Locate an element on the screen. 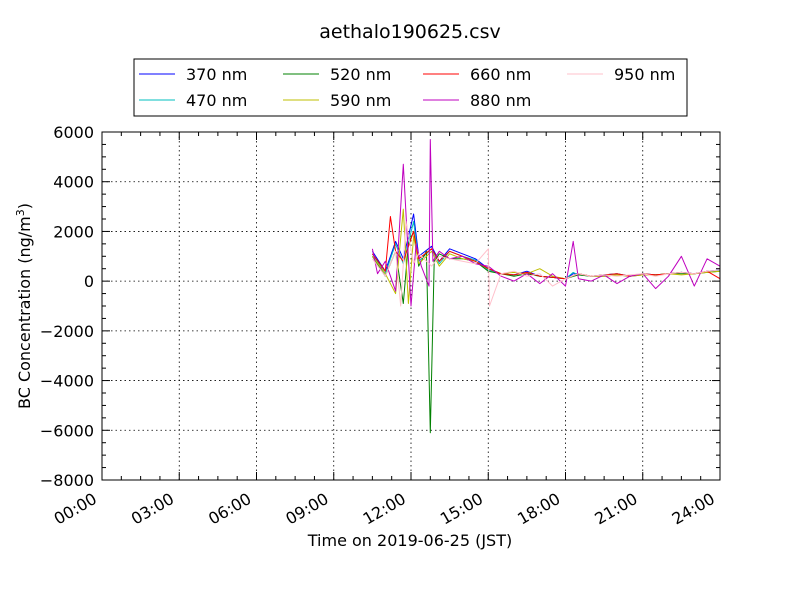  y-tick-label: −6000 is located at coordinates (67, 430).